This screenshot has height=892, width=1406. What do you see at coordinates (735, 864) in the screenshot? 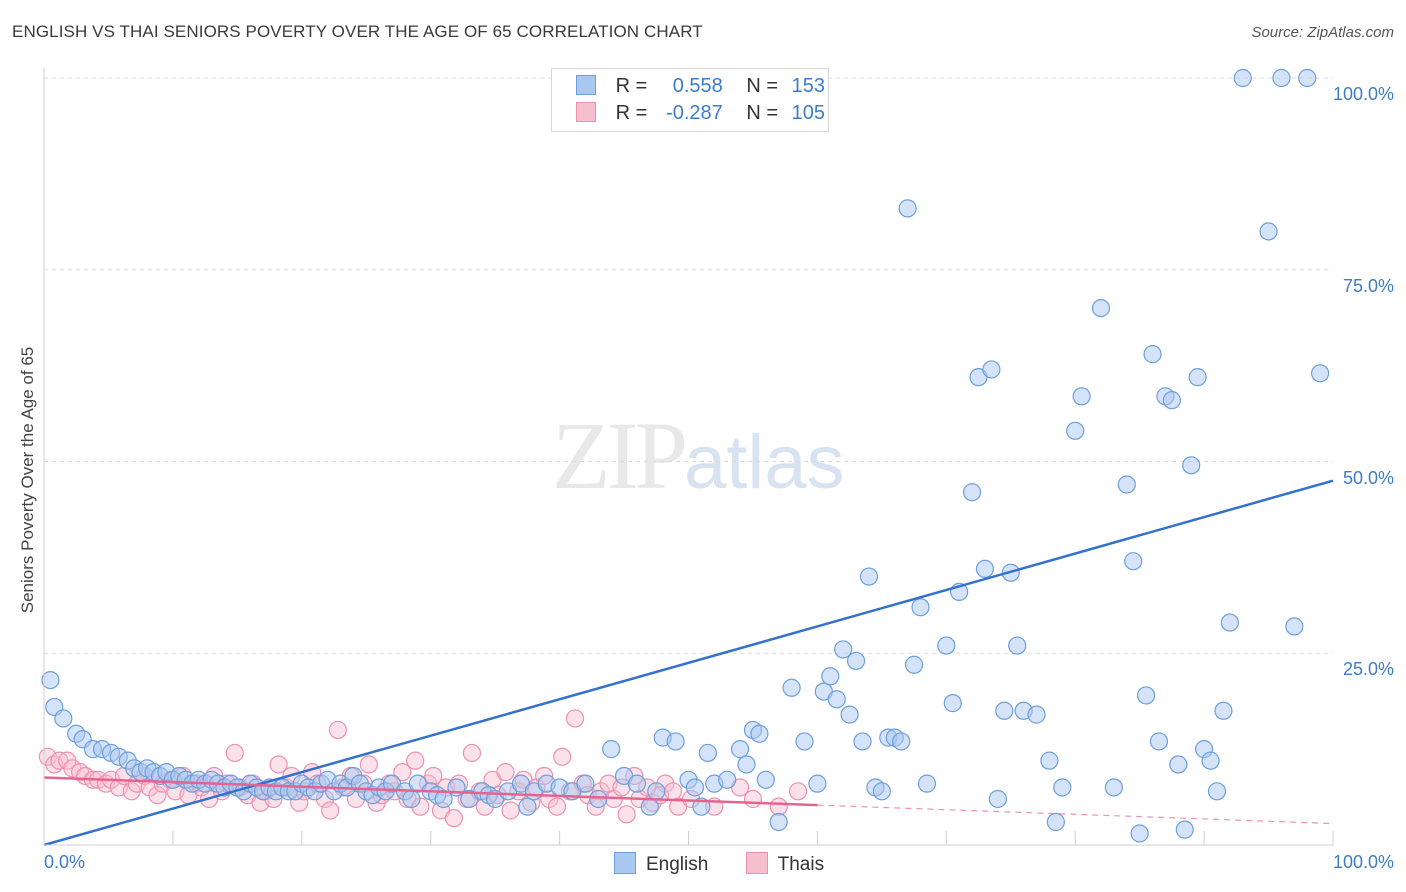
I see `series-legend: English Thais` at bounding box center [735, 864].